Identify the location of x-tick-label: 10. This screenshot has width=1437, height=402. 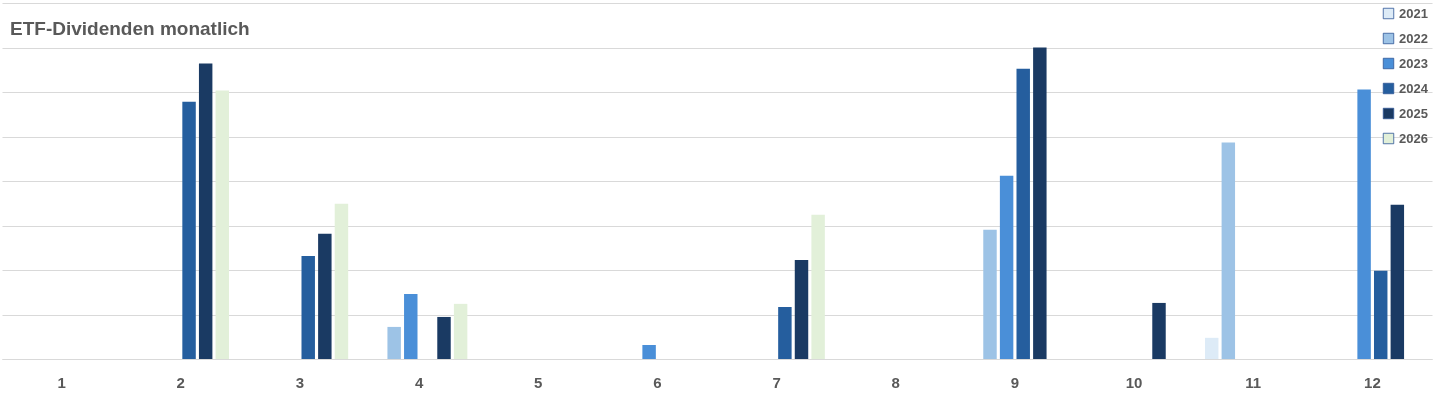
(1134, 382).